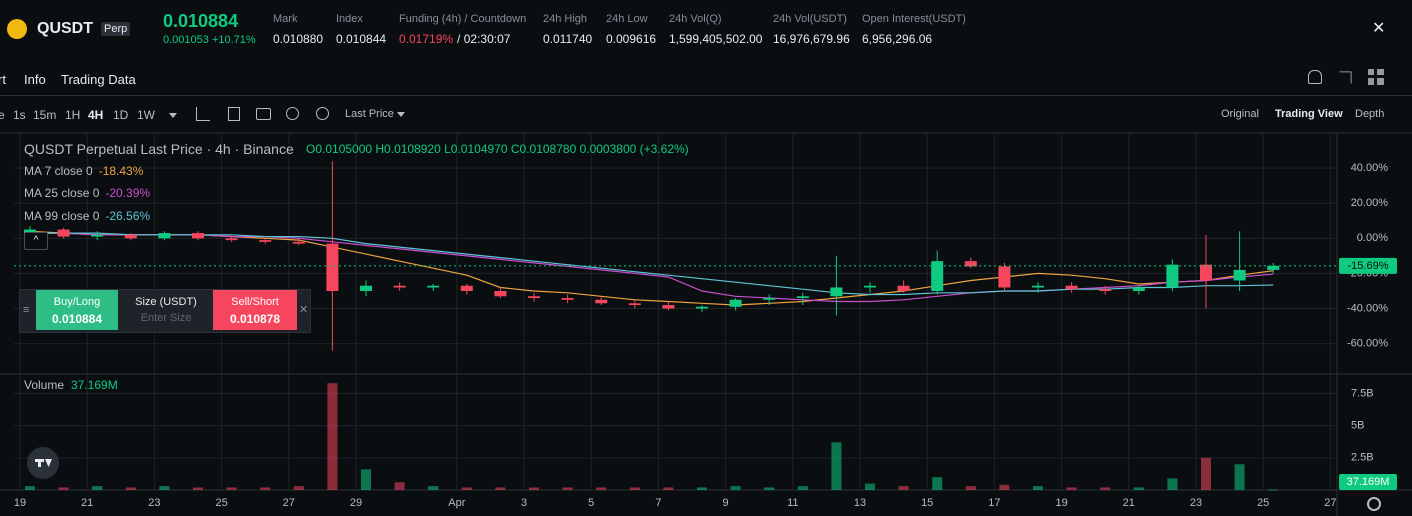  I want to click on stat-label: 24h High, so click(565, 19).